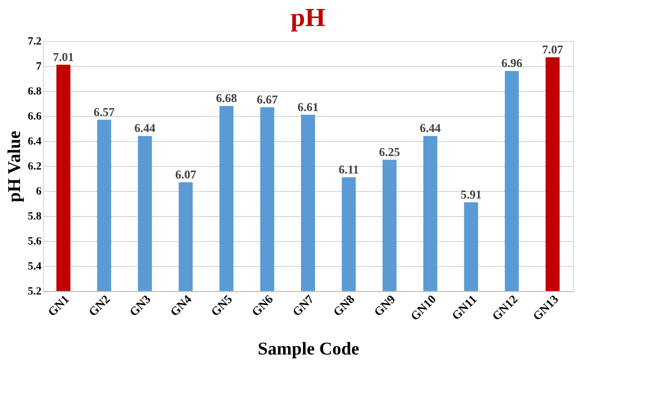 Image resolution: width=651 pixels, height=407 pixels. What do you see at coordinates (221, 305) in the screenshot?
I see `x-tick-label: GN5` at bounding box center [221, 305].